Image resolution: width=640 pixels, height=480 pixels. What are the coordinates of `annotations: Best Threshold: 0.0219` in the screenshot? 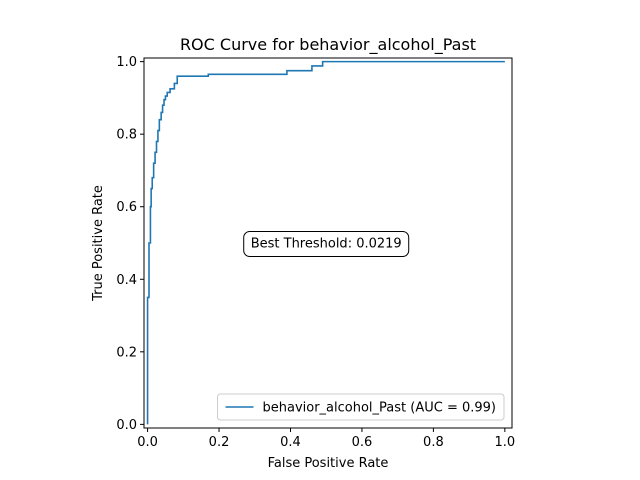 It's located at (326, 244).